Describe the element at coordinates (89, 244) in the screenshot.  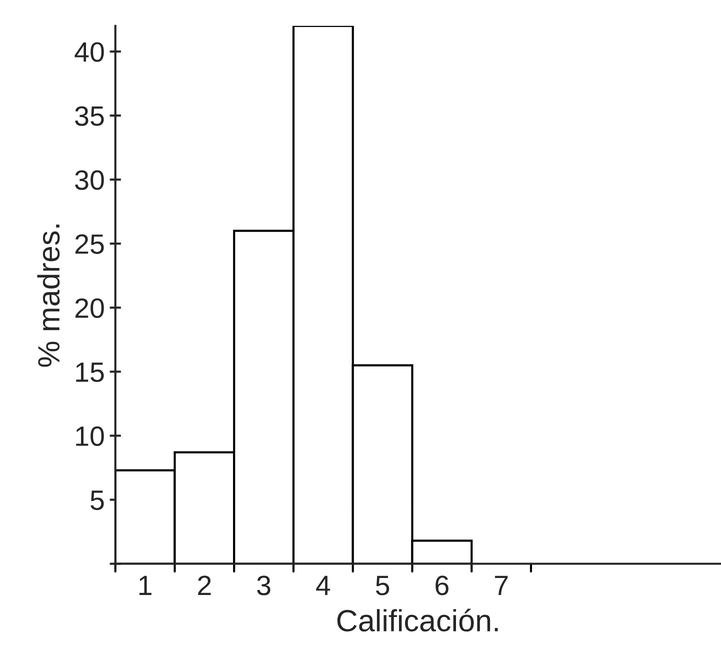
I see `y-tick-label: 25` at that location.